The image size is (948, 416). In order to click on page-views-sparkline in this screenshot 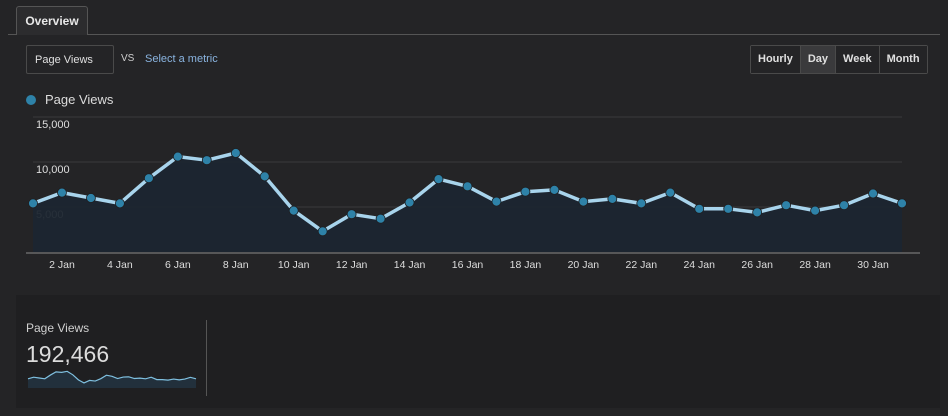, I will do `click(112, 379)`.